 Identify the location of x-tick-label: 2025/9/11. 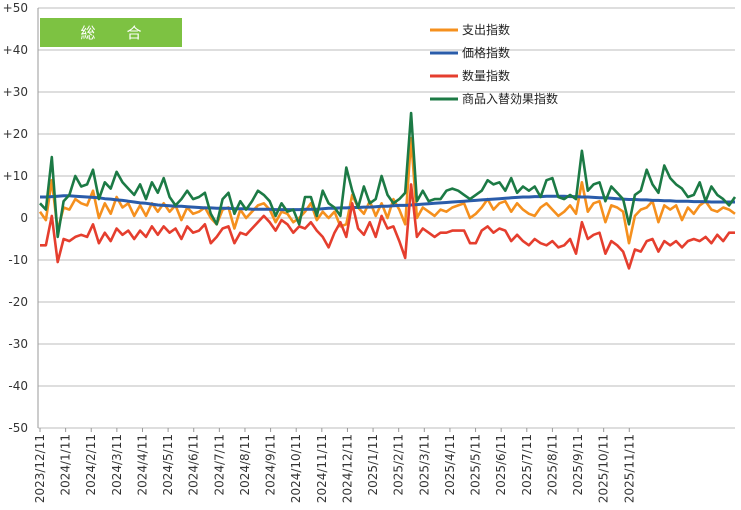
(578, 465).